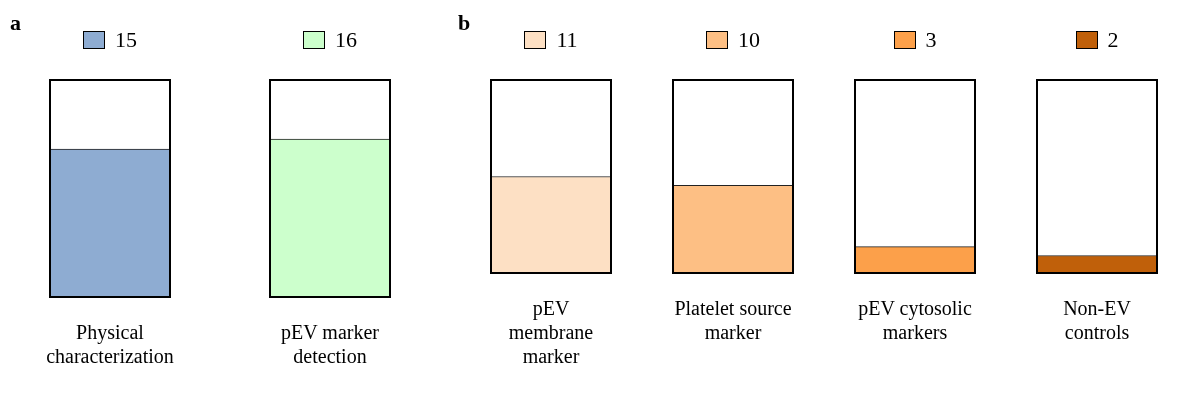 The height and width of the screenshot is (405, 1188). I want to click on x-tick-label: pEV marker detection, so click(330, 344).